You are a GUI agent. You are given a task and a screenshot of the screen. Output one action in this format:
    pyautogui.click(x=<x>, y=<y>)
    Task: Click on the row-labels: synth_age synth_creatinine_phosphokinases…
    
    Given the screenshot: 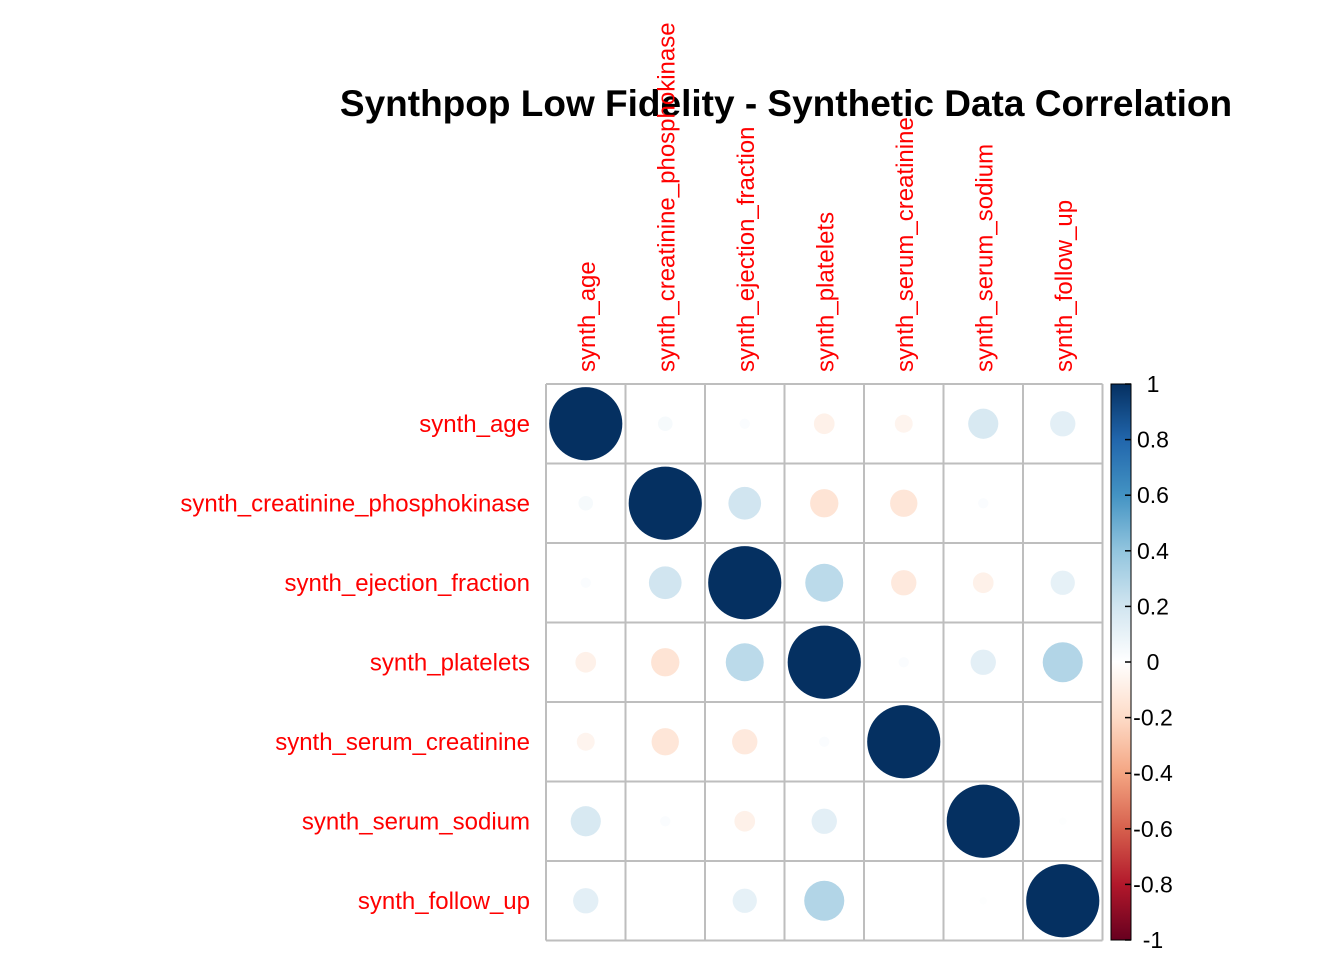 What is the action you would take?
    pyautogui.click(x=355, y=663)
    